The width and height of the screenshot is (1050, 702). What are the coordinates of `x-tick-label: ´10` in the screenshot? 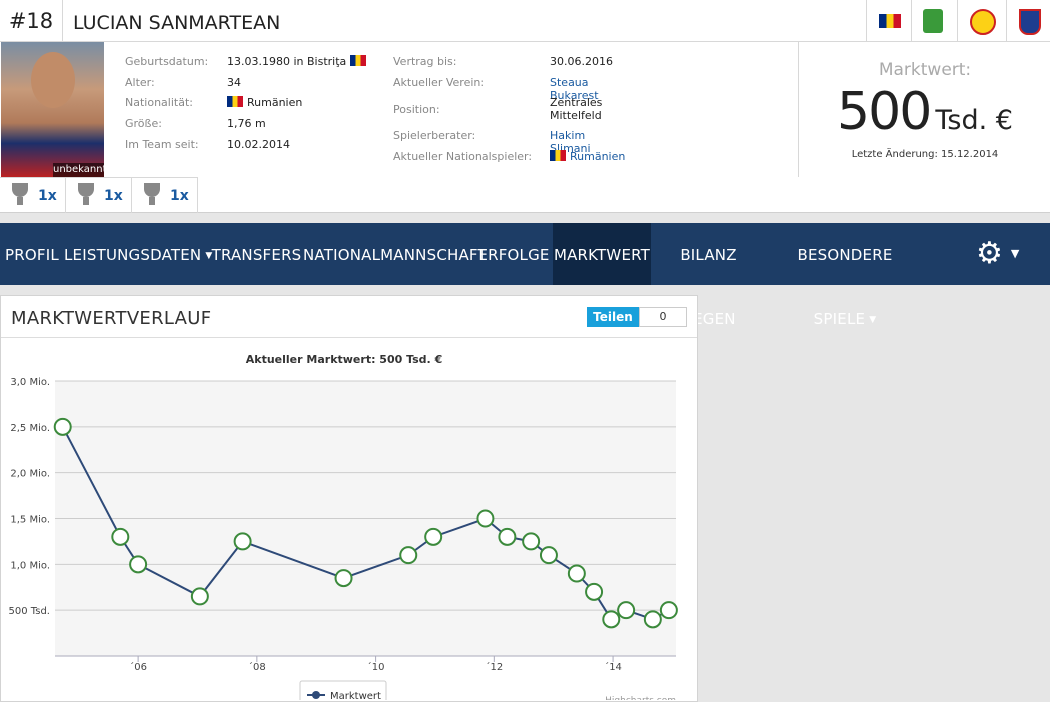 It's located at (376, 667).